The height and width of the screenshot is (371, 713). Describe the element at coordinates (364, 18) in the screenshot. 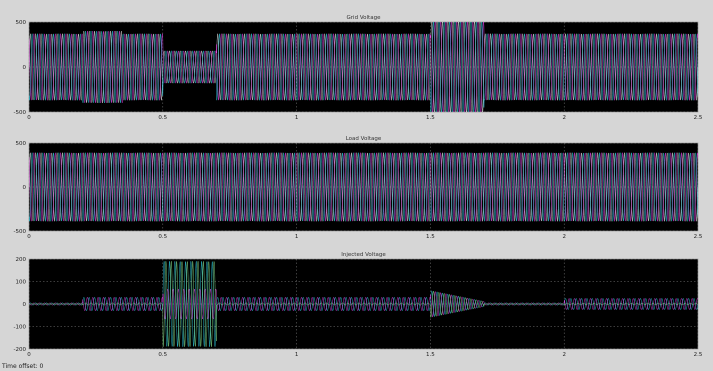

I see `panel-title: Grid Voltage` at that location.